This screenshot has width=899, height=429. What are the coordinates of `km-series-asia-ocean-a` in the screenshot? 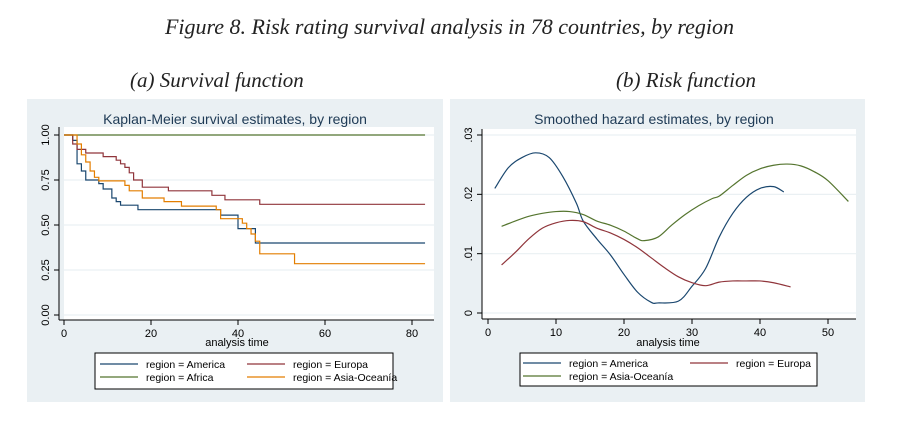 It's located at (245, 199).